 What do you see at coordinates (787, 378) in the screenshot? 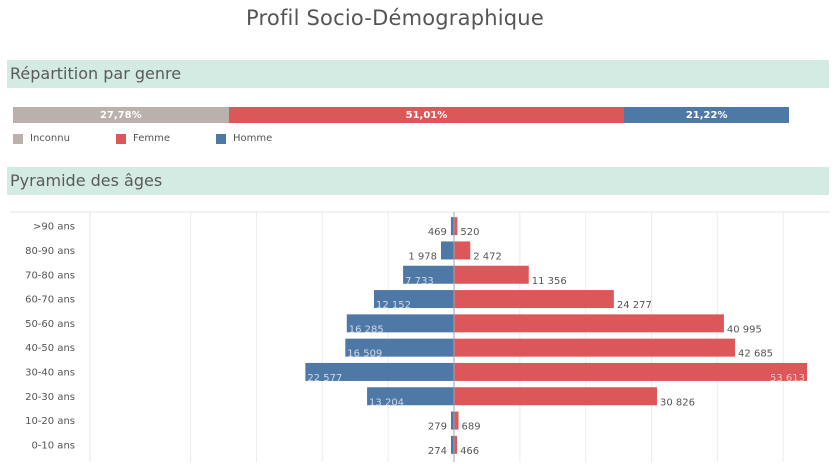
I see `data-label-femme: 53 613` at bounding box center [787, 378].